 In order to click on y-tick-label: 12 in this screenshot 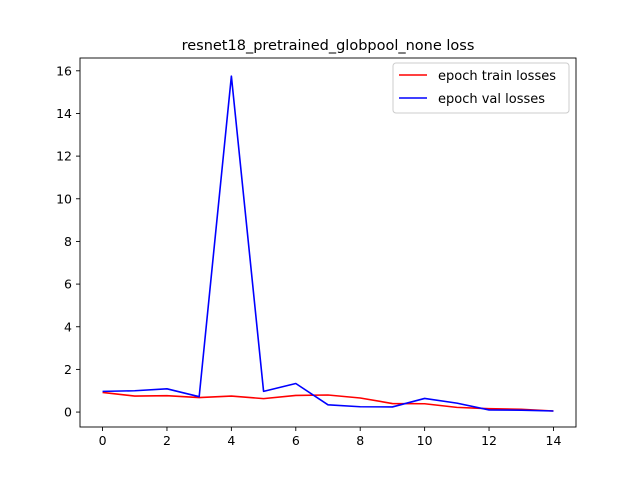, I will do `click(64, 156)`.